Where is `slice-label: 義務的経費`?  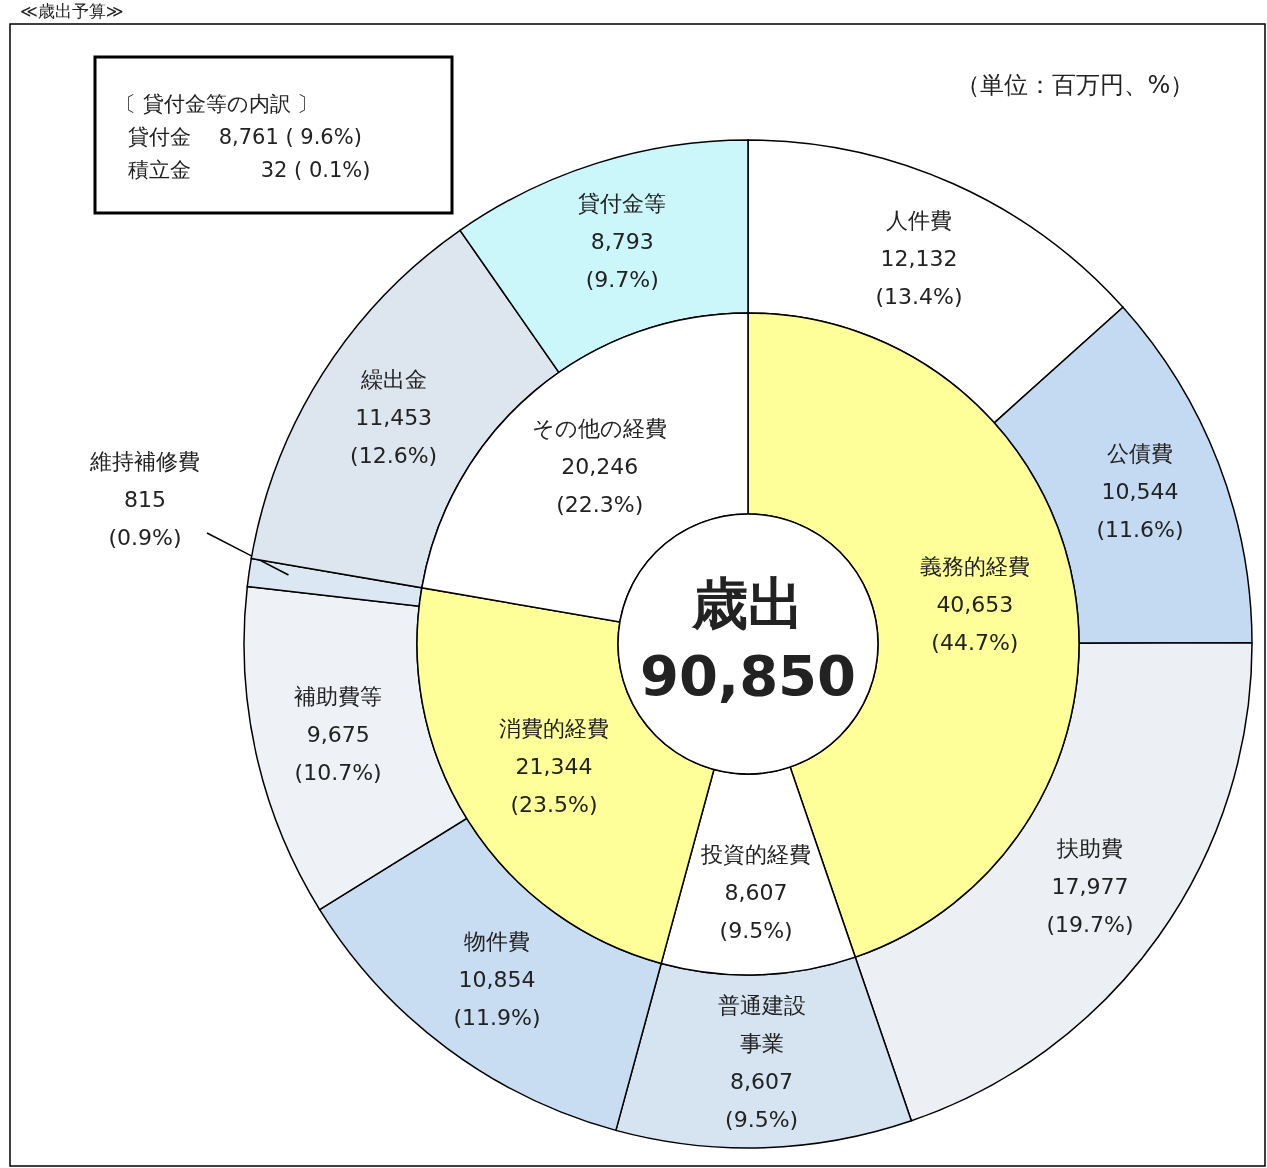
slice-label: 義務的経費 is located at coordinates (974, 567).